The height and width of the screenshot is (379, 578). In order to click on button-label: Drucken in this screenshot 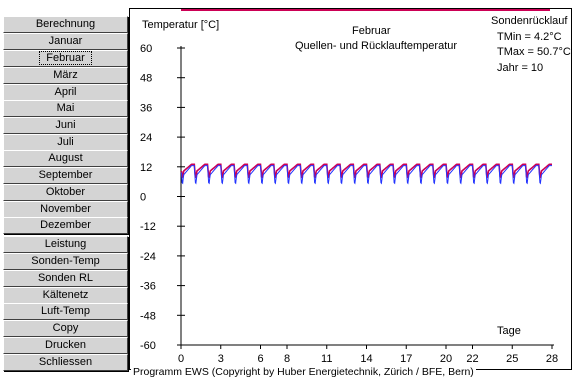, I will do `click(65, 345)`.